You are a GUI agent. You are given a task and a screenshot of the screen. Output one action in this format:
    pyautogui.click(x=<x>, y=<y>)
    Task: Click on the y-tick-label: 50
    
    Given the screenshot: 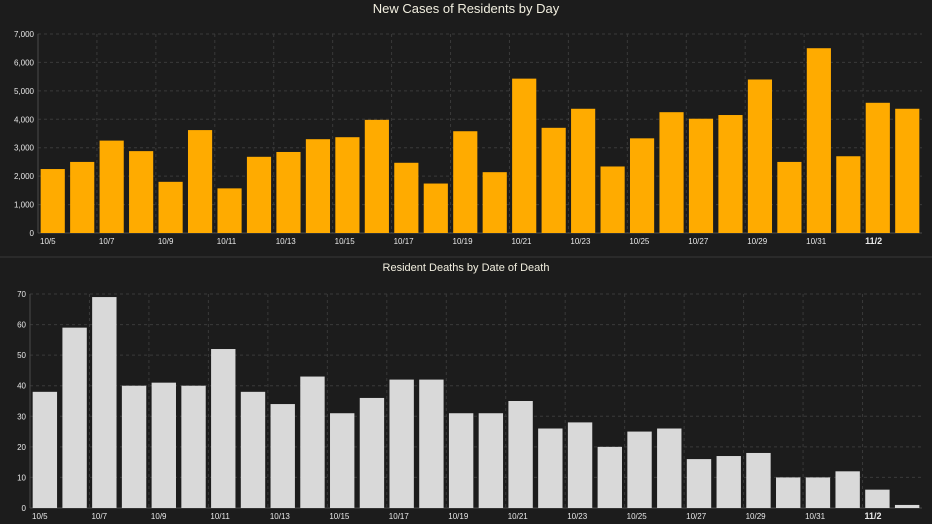 What is the action you would take?
    pyautogui.click(x=21, y=355)
    